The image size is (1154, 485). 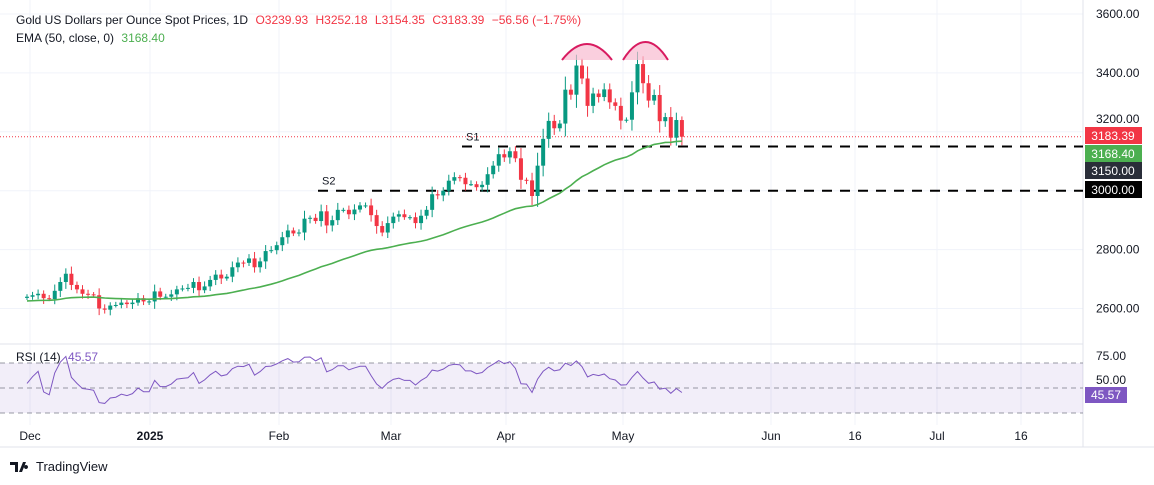 I want to click on s1-price-label-bg, so click(x=1113, y=170).